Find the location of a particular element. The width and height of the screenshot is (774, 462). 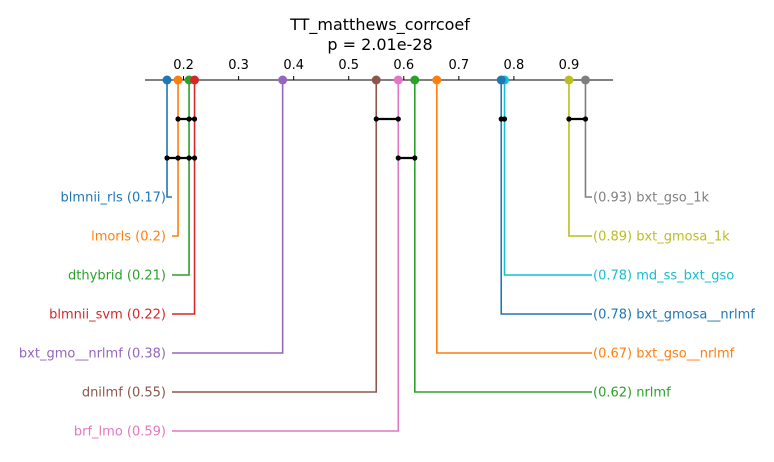

method-label: (0.89) bxt_gmosa_1k is located at coordinates (661, 237).